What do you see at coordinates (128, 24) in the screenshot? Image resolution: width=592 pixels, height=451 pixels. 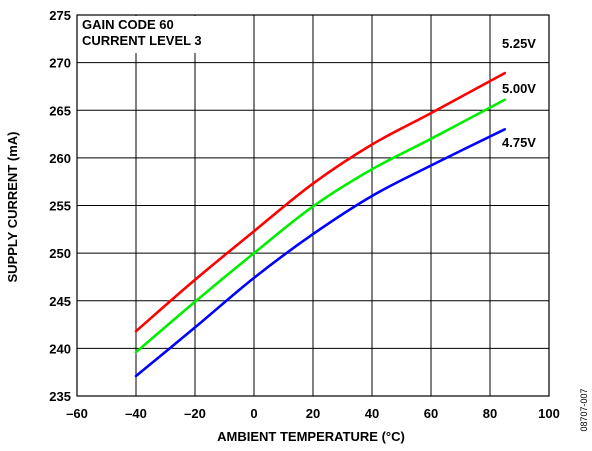 I see `annotation-gain-code: GAIN CODE 60` at bounding box center [128, 24].